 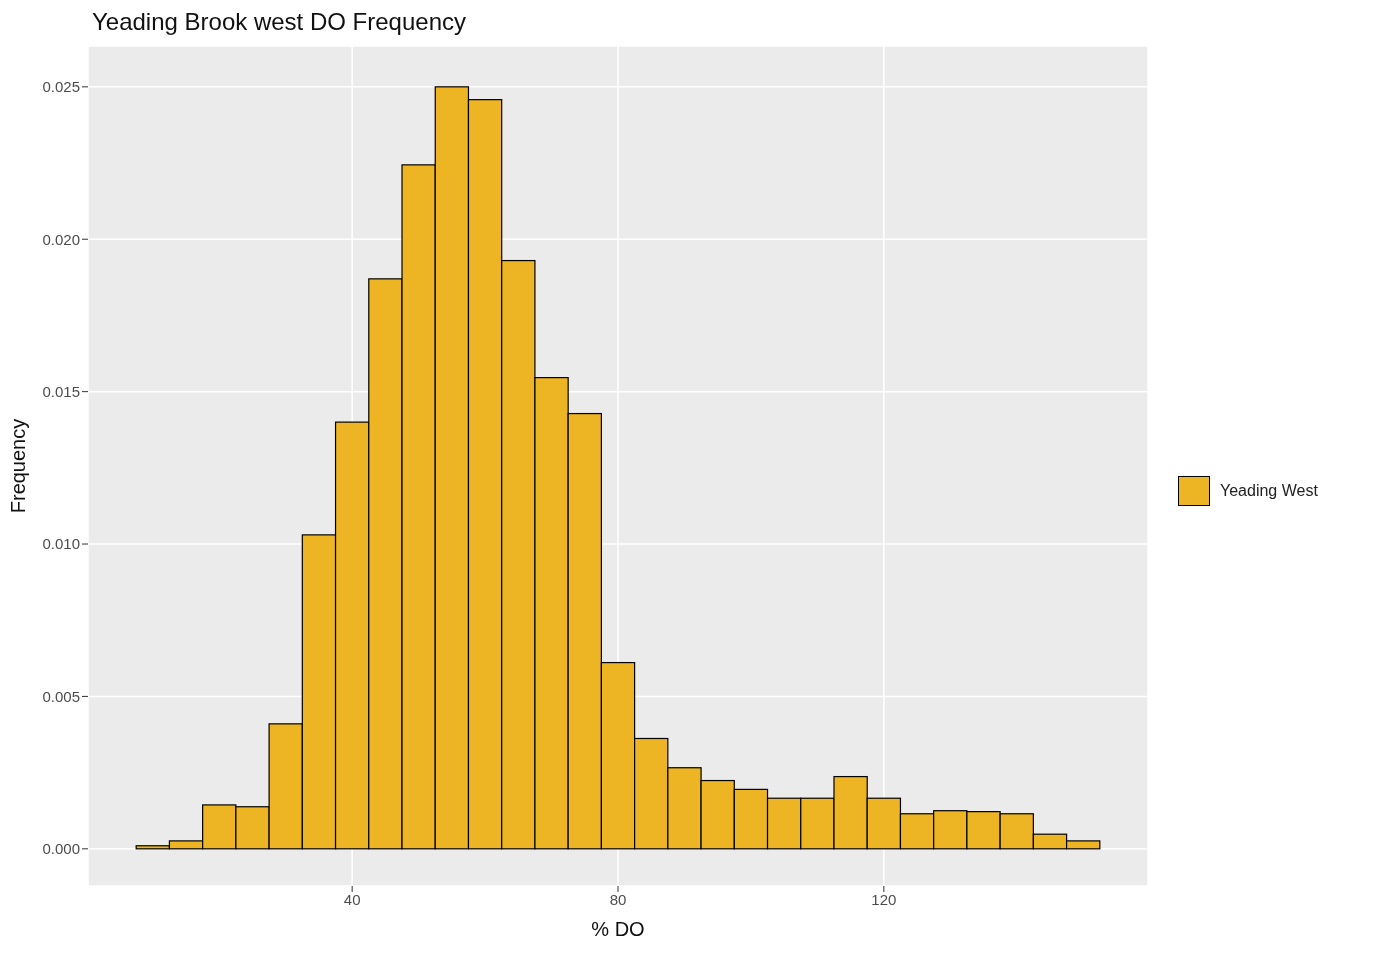 I want to click on legend-label: Yeading West, so click(x=1269, y=491).